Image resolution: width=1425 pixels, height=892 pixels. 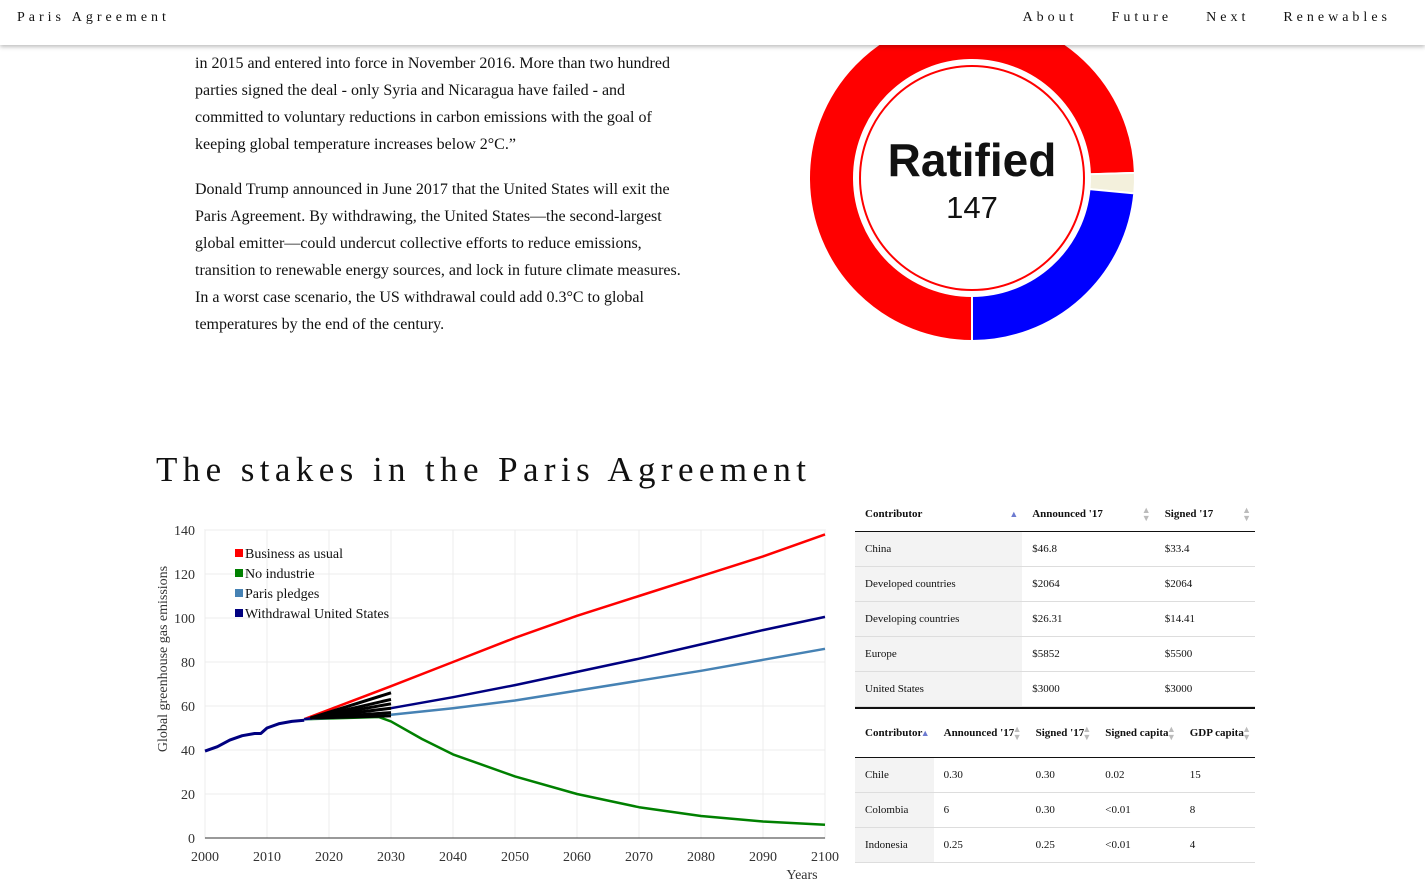 I want to click on table-cell: $2064, so click(x=1204, y=584).